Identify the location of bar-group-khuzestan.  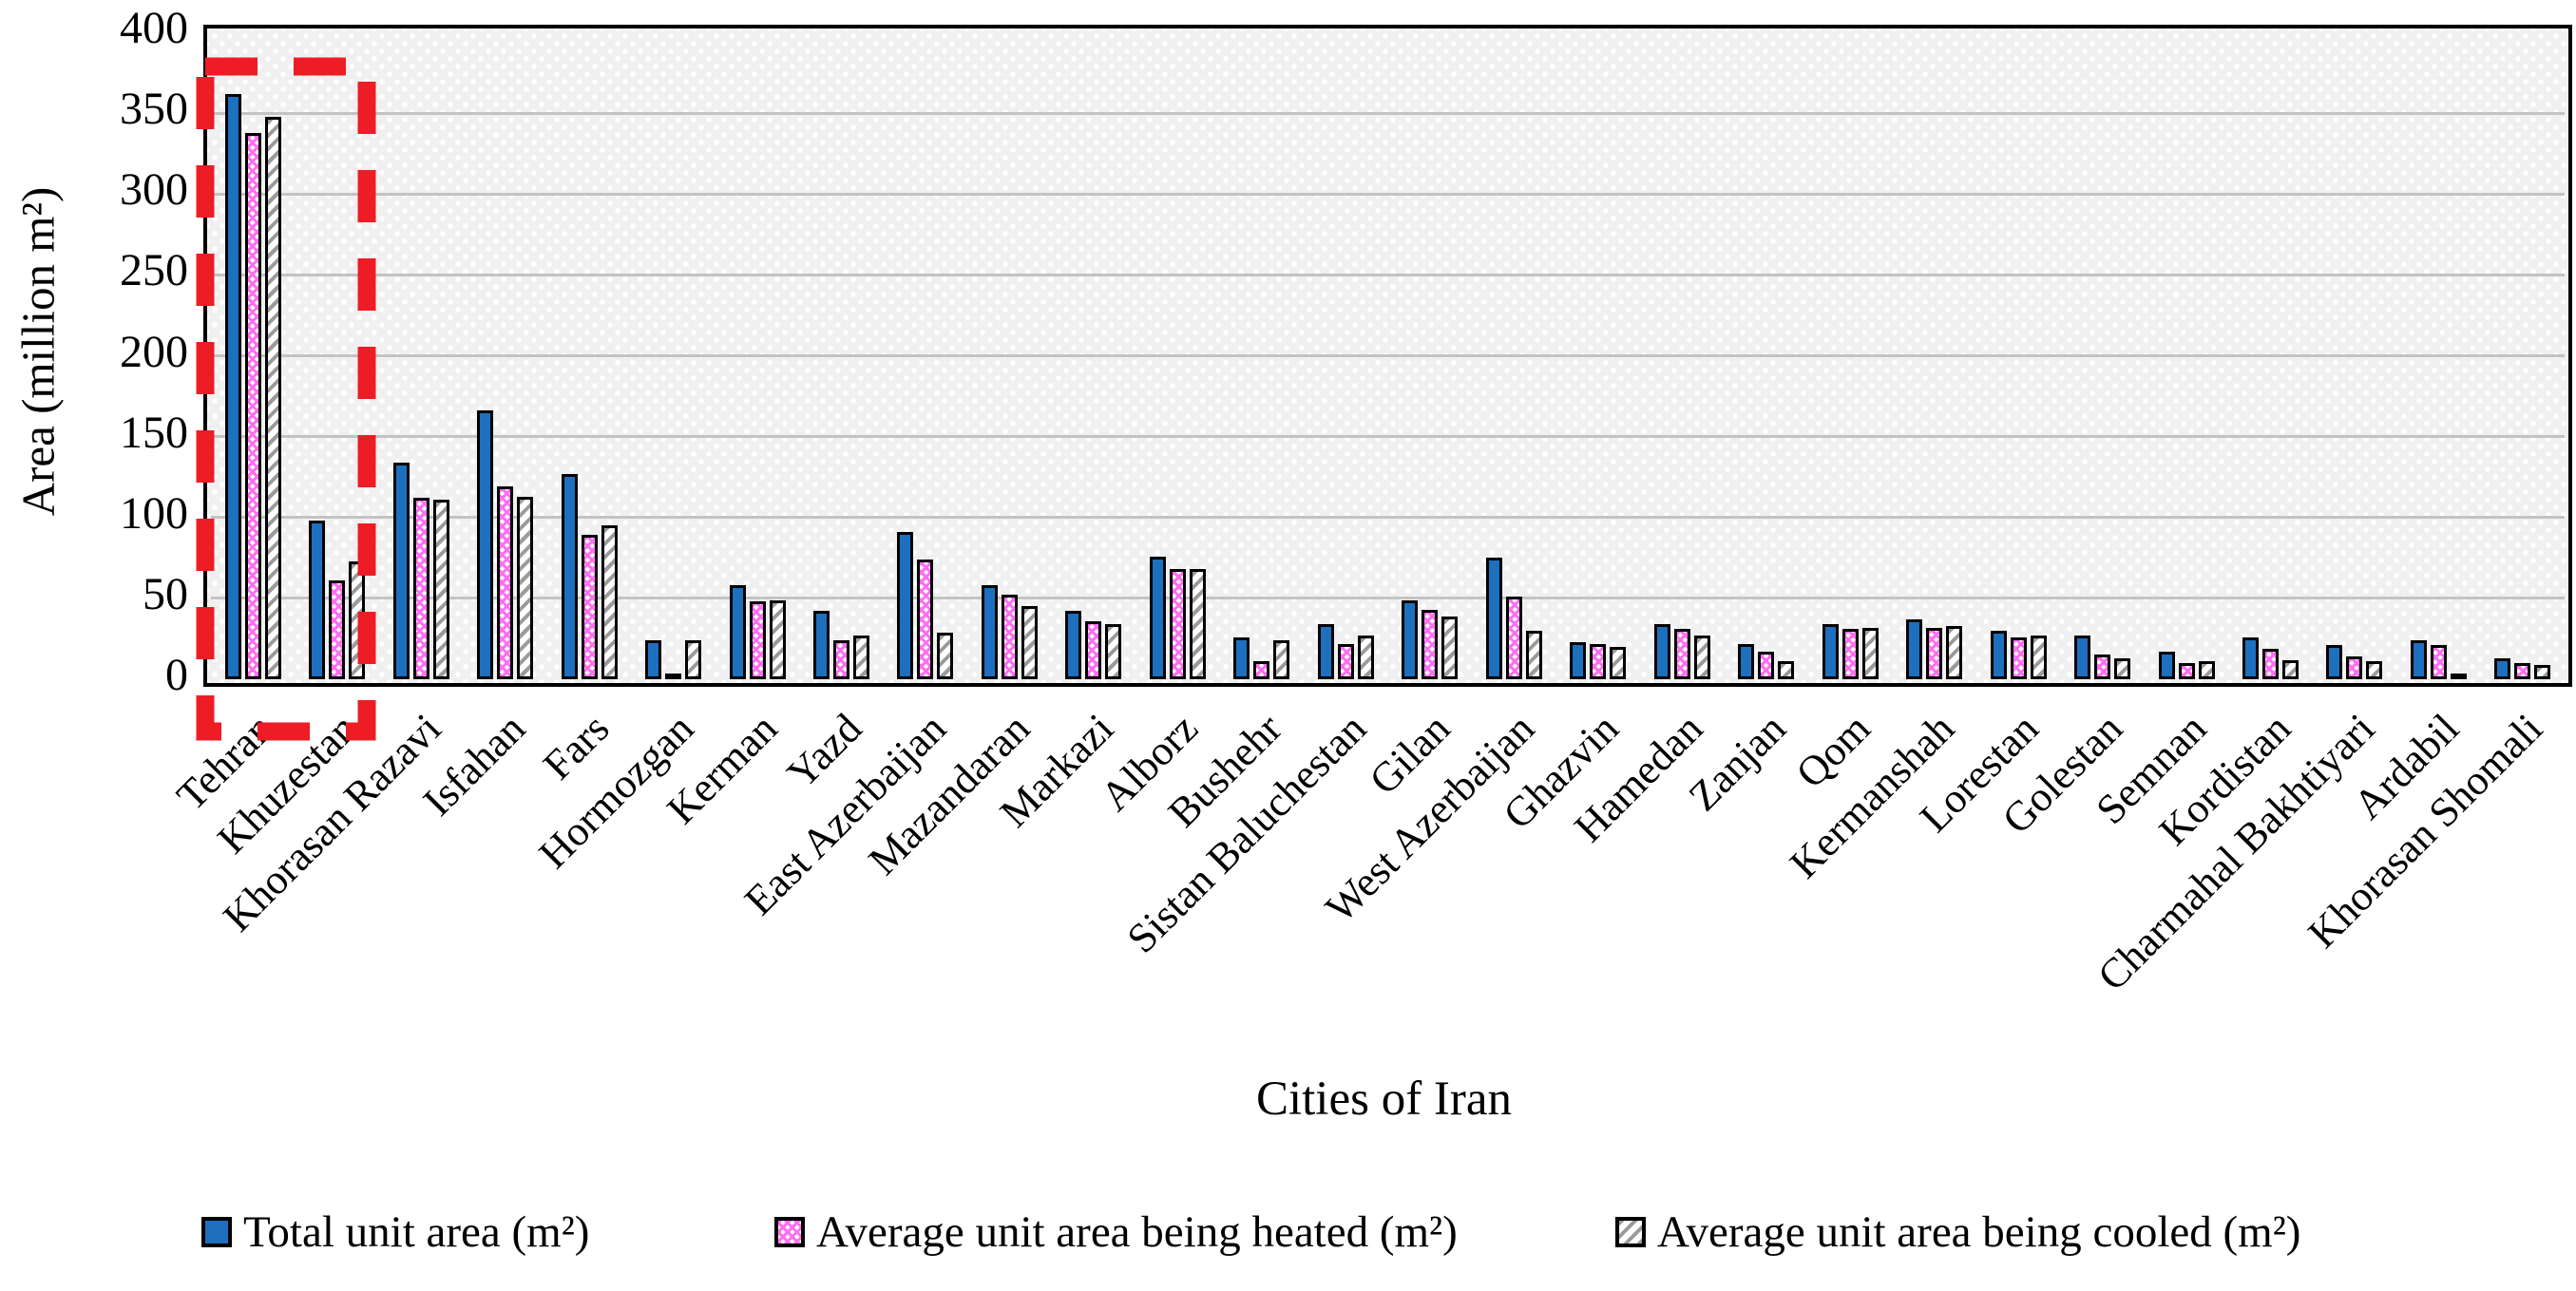
(336, 355).